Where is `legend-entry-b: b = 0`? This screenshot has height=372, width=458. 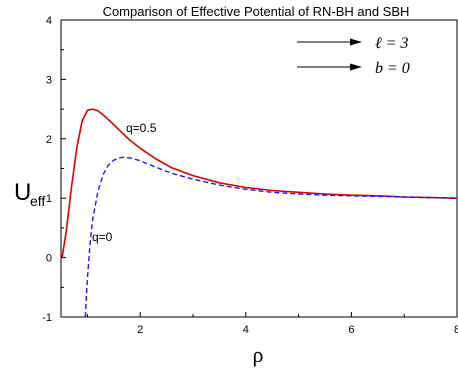
legend-entry-b: b = 0 is located at coordinates (392, 68).